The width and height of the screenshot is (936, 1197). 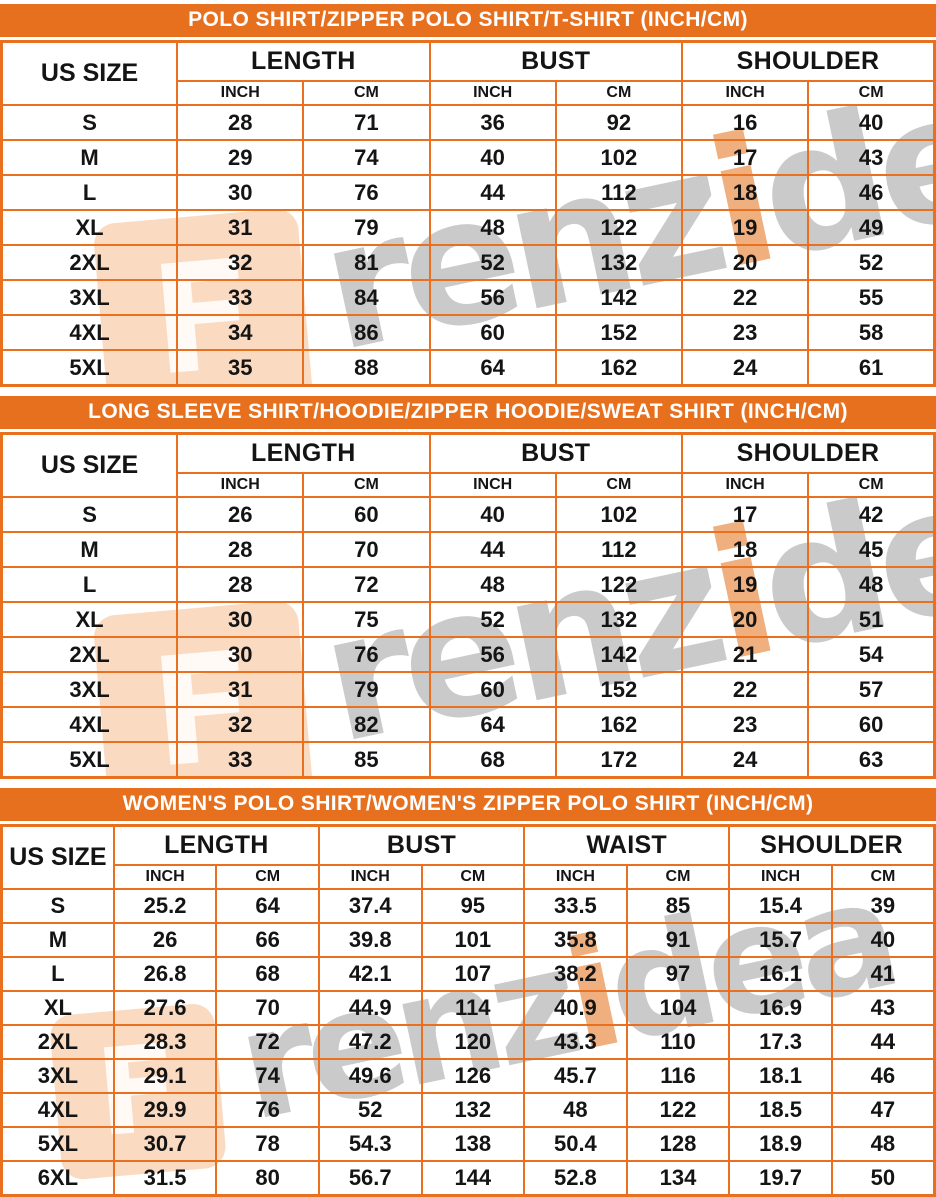 What do you see at coordinates (780, 1178) in the screenshot?
I see `measurement-cell: 19.7` at bounding box center [780, 1178].